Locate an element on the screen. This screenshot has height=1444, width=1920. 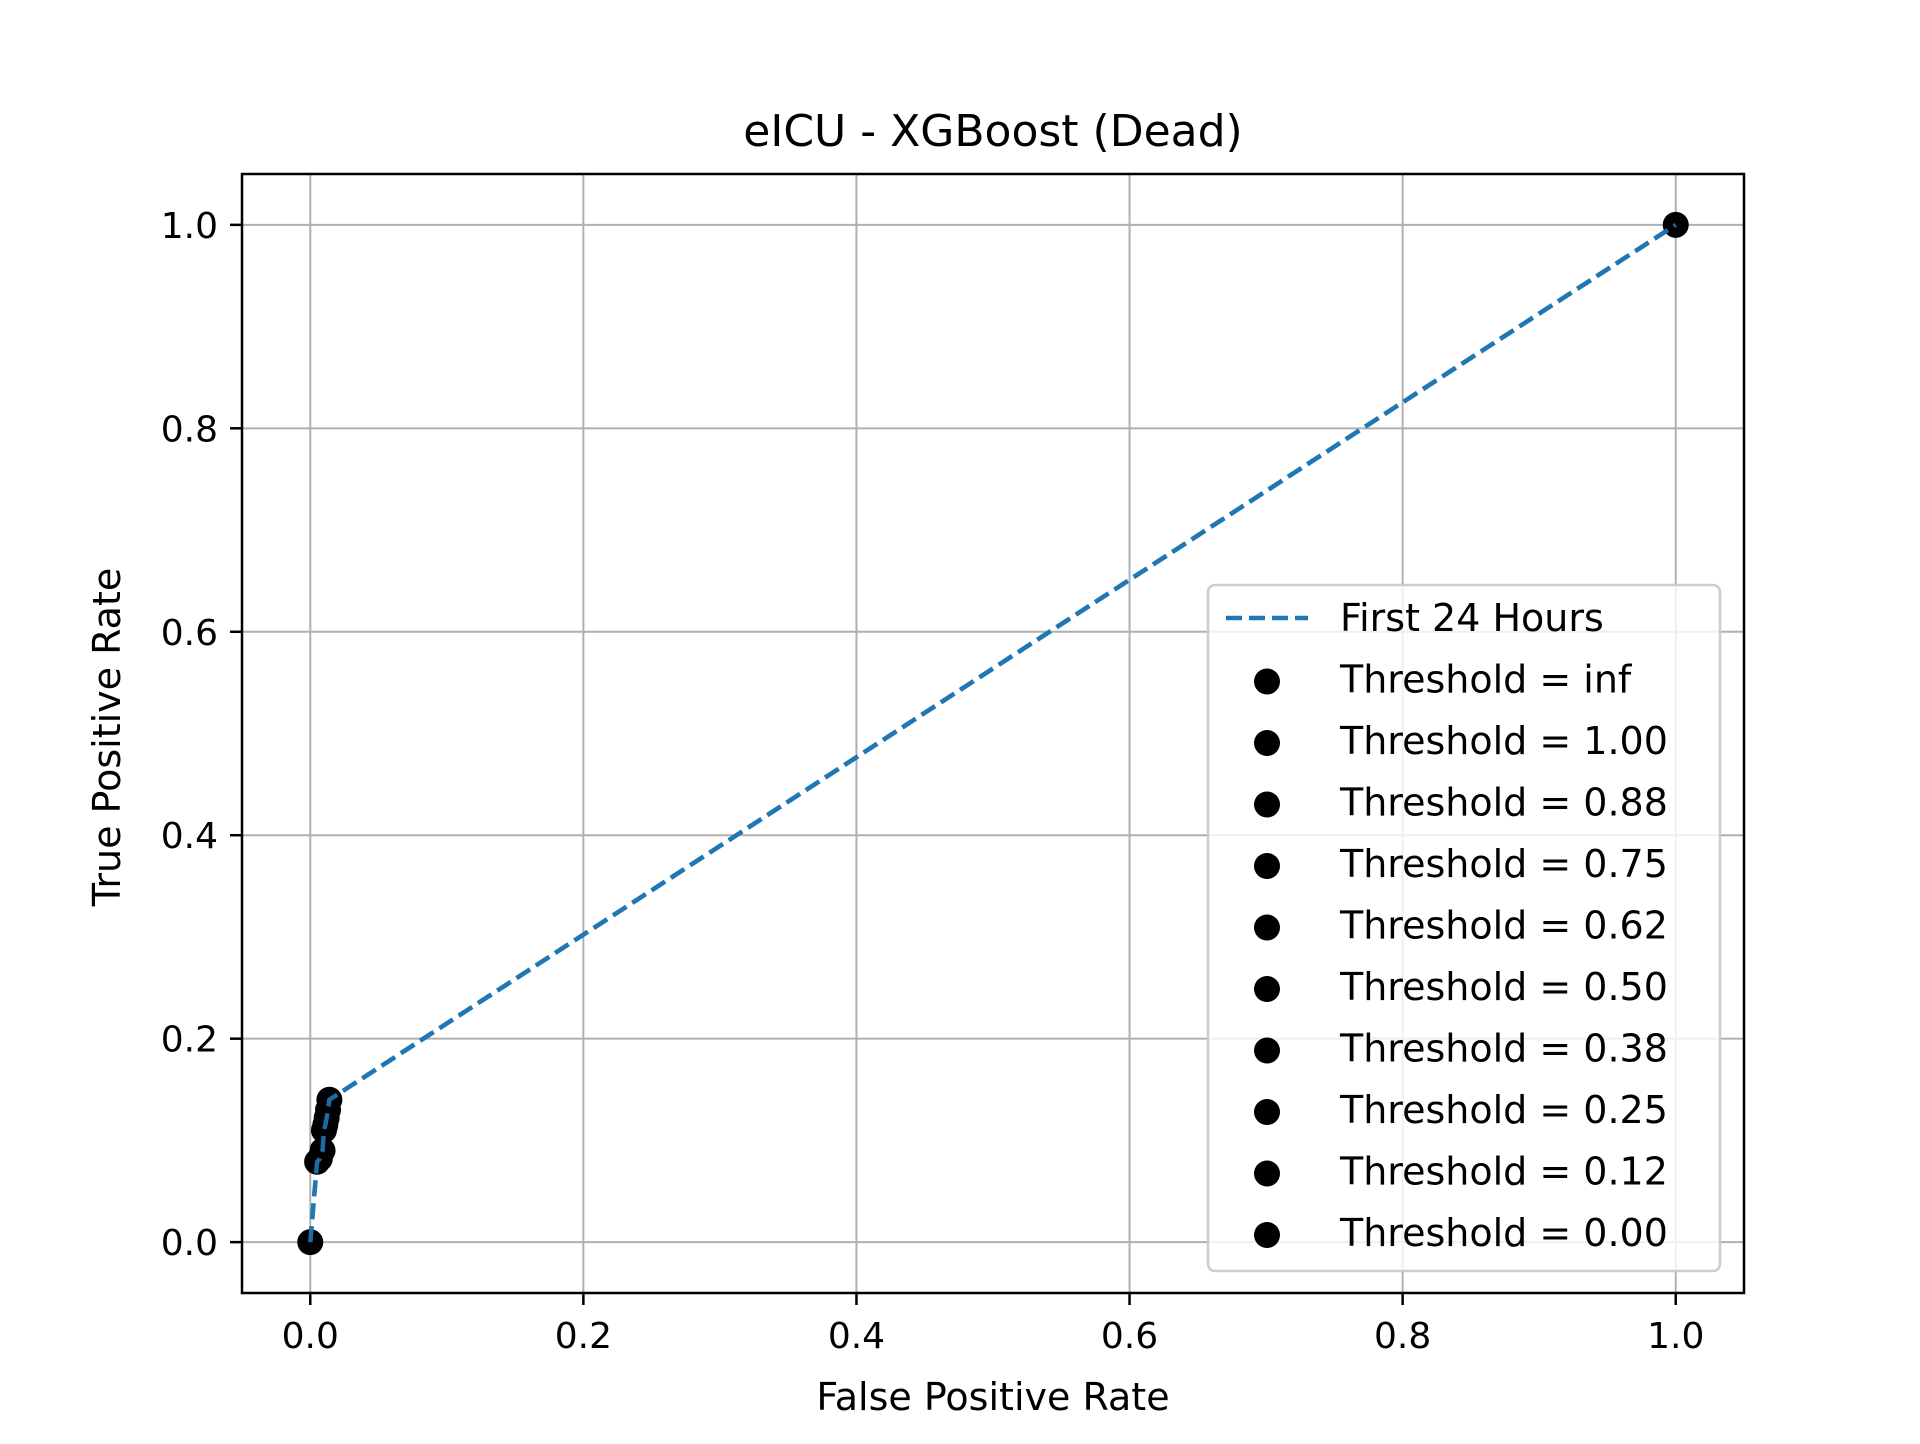
legend-label-8: Threshold = 0.25 is located at coordinates (1503, 1110).